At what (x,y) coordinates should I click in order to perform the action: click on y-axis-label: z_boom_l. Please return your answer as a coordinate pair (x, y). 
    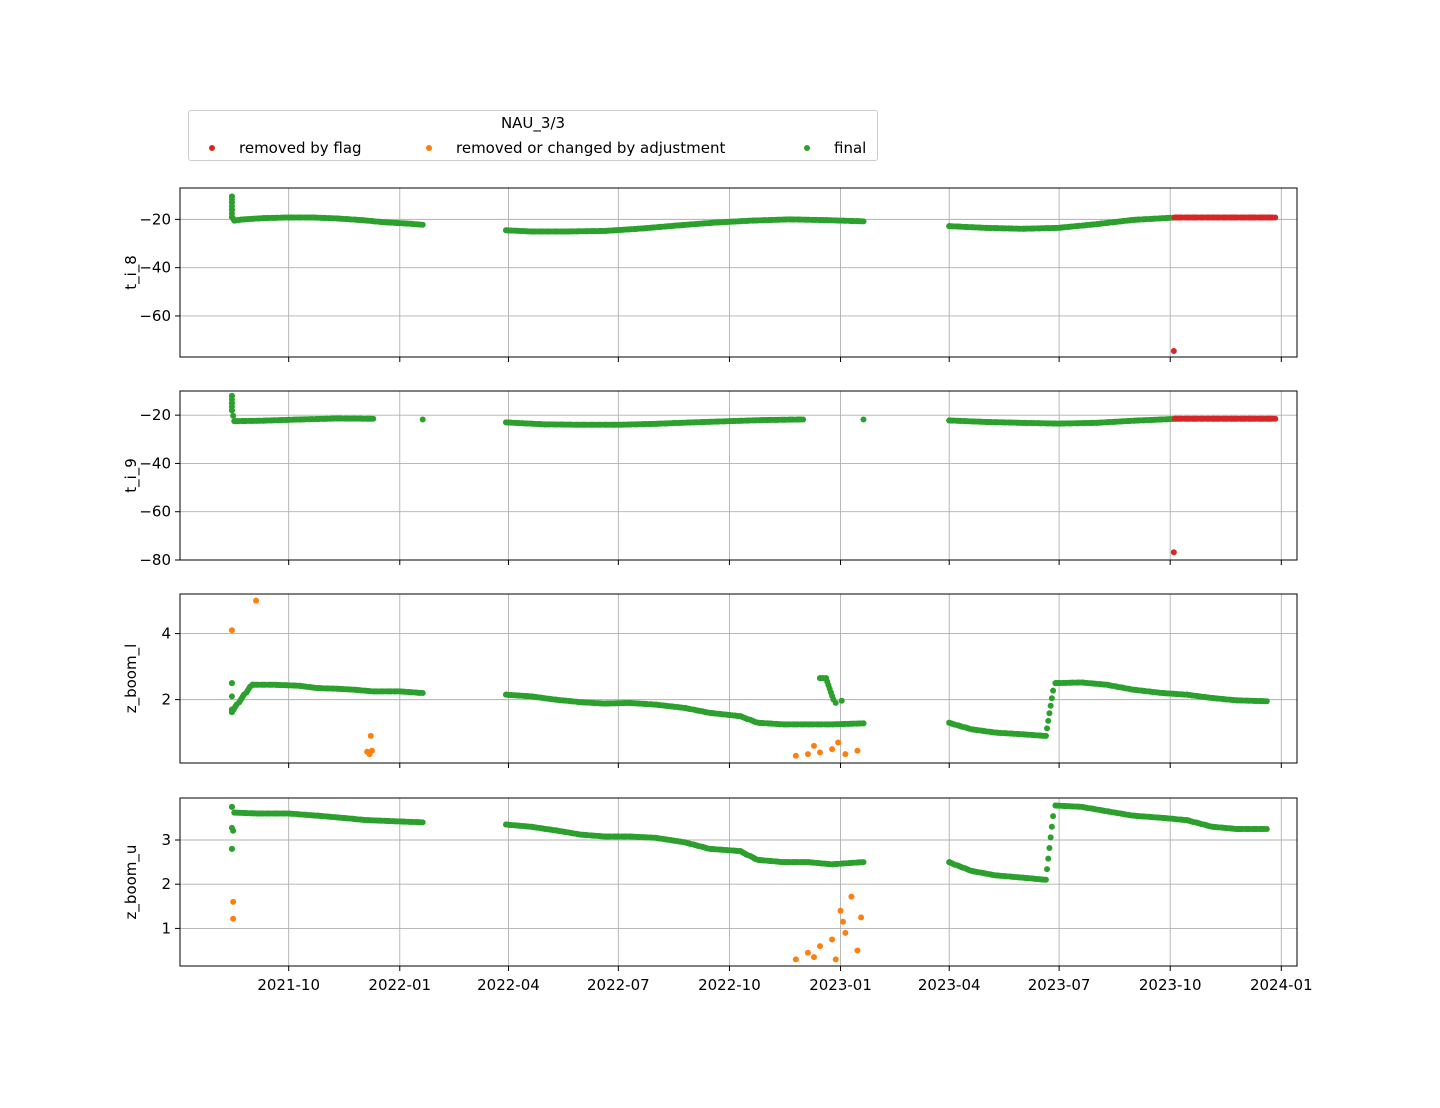
    Looking at the image, I should click on (131, 679).